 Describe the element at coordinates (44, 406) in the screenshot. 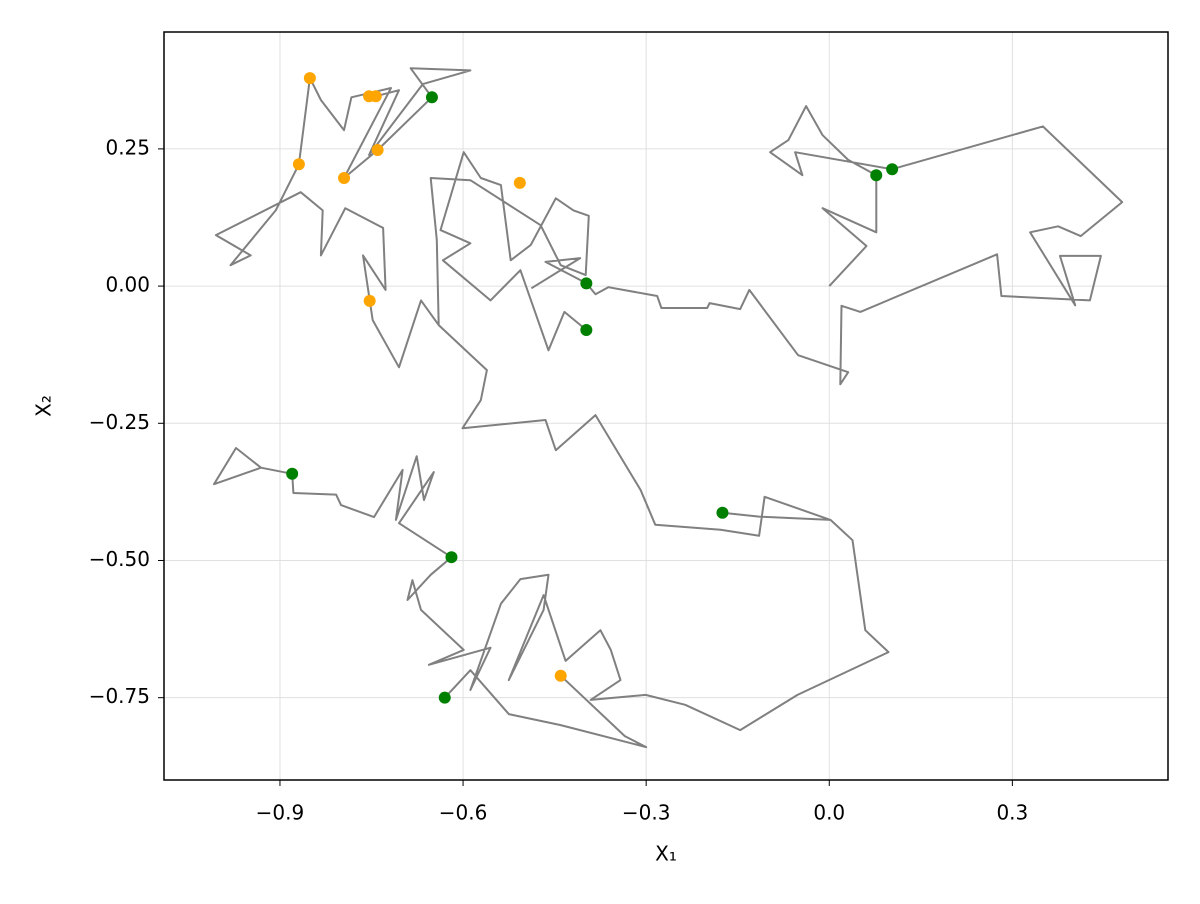

I see `y-axis-label: X₂` at that location.